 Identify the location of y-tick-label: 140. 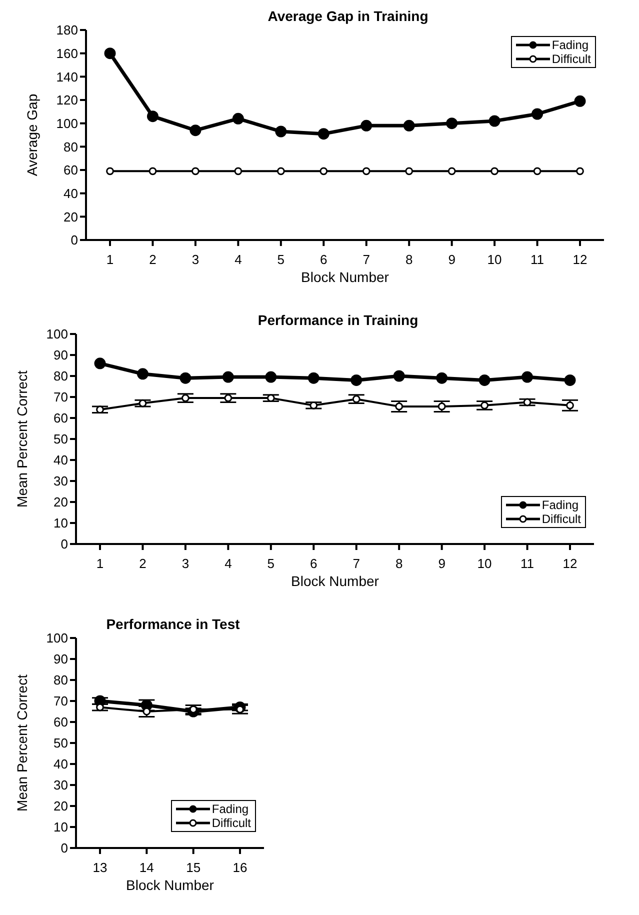
(67, 76).